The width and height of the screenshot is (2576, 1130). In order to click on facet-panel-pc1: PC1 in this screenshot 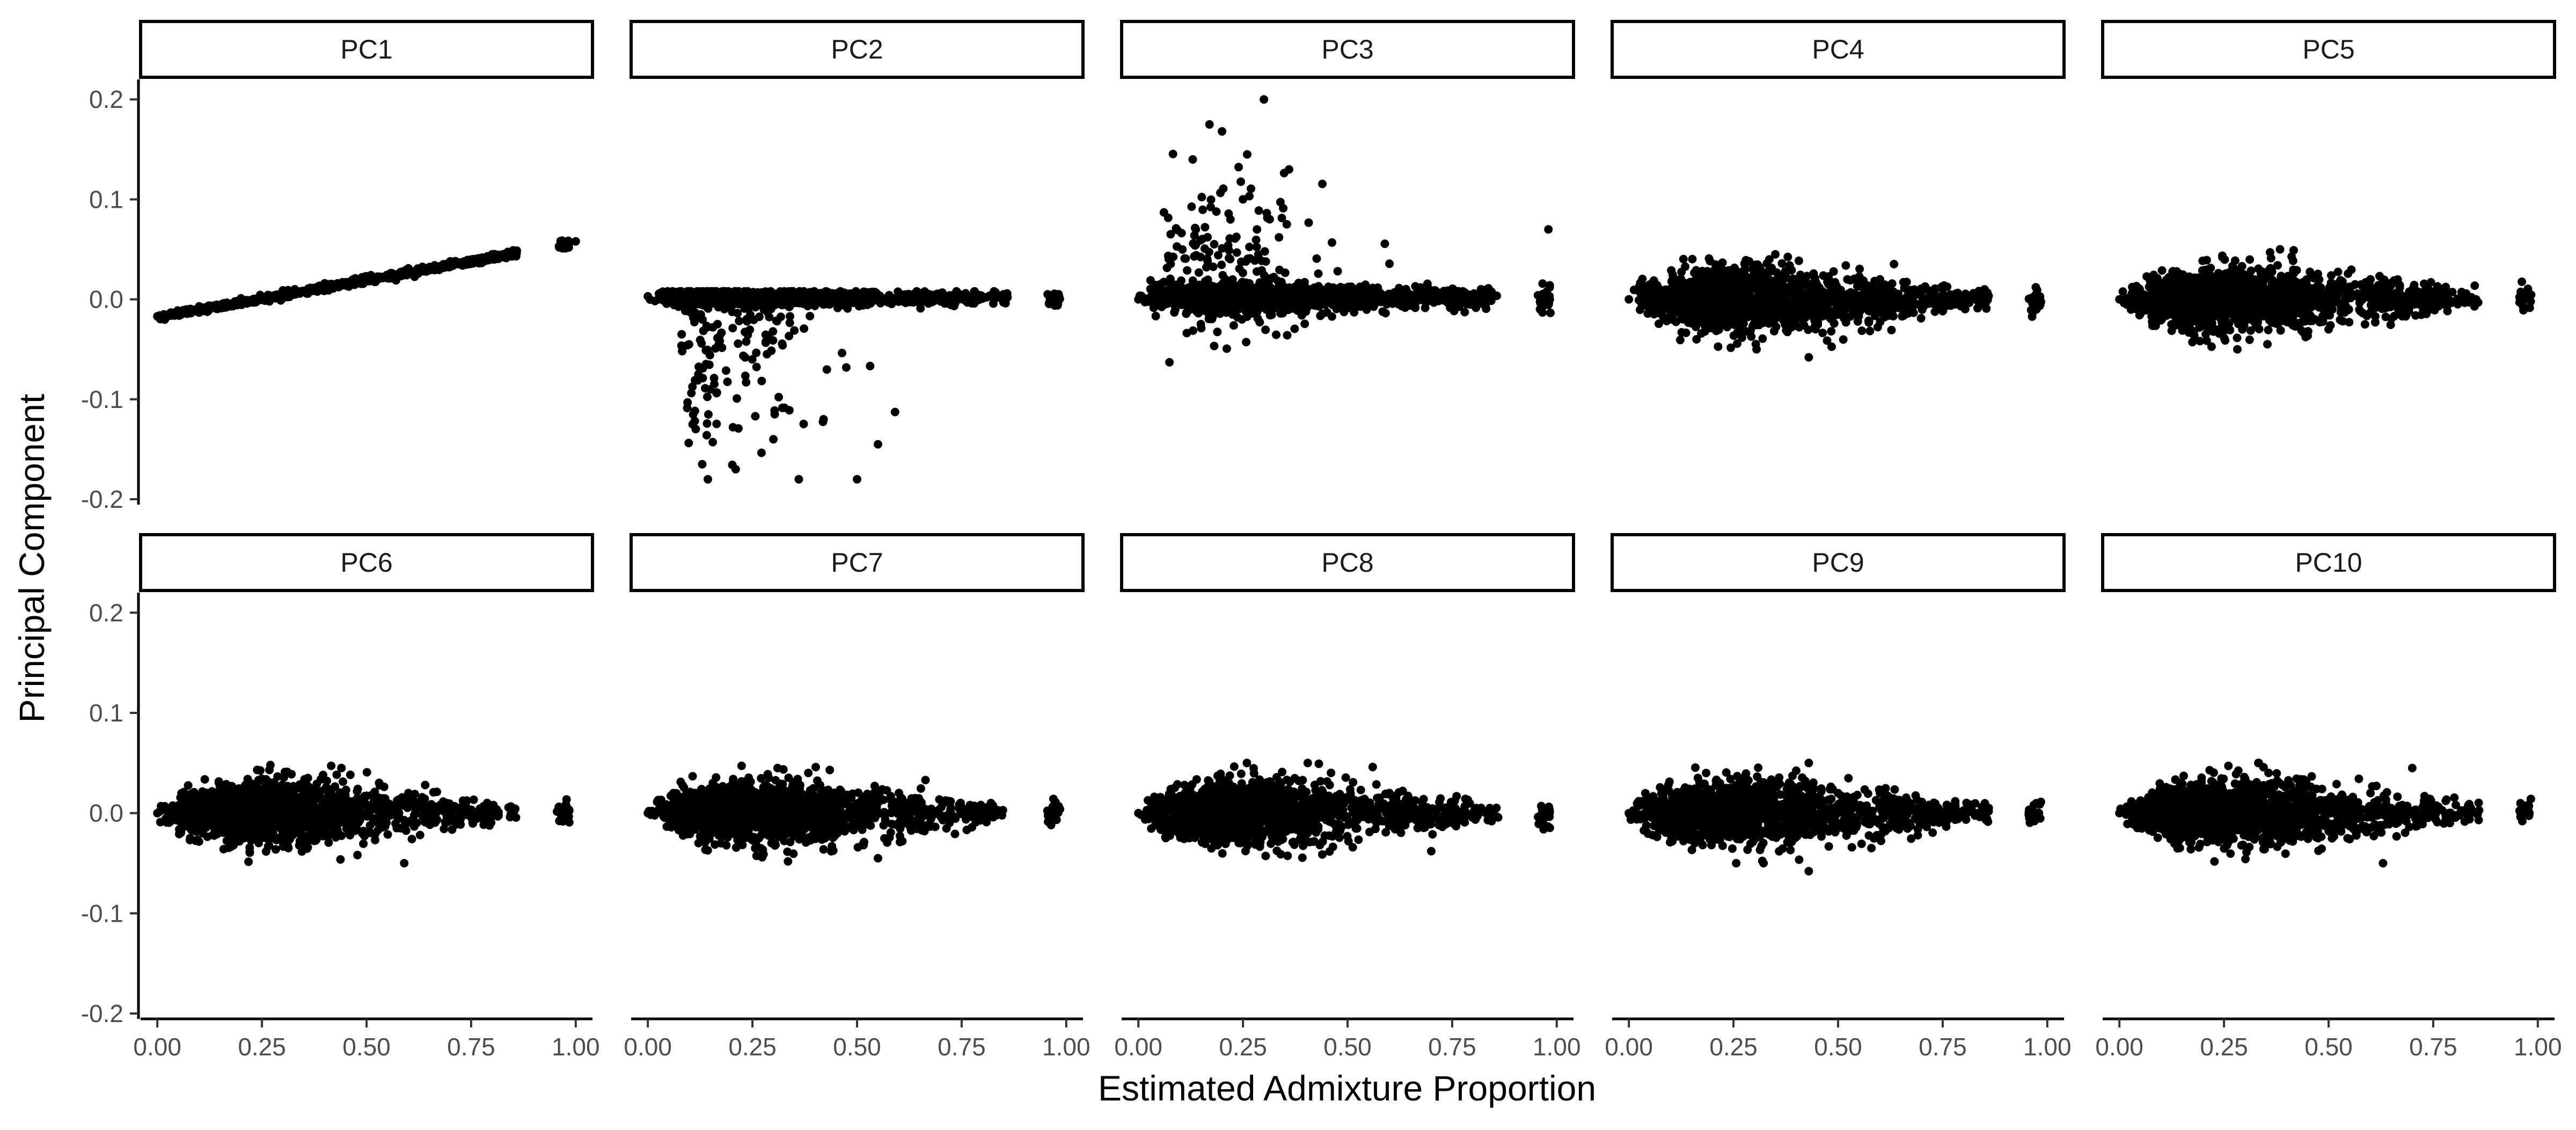, I will do `click(366, 172)`.